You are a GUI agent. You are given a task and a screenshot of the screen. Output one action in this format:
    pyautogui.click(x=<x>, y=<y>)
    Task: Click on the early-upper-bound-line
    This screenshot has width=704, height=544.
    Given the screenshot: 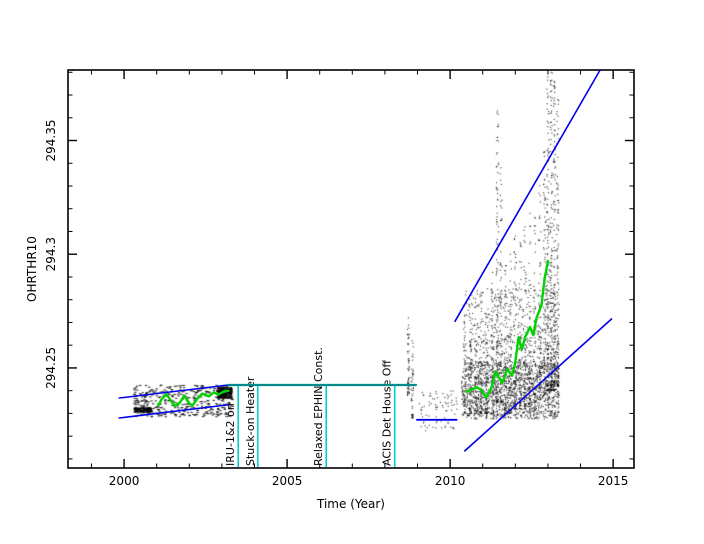 What is the action you would take?
    pyautogui.click(x=174, y=391)
    